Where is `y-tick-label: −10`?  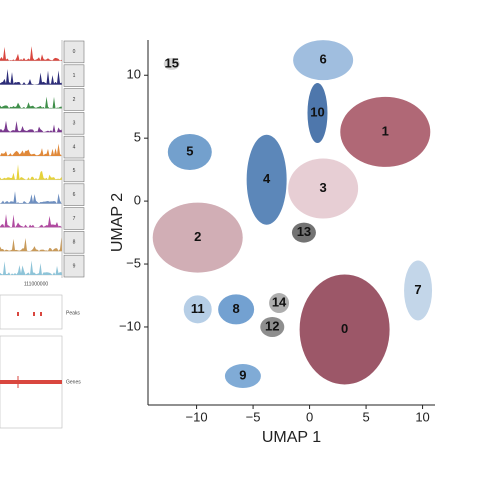 y-tick-label: −10 is located at coordinates (130, 325).